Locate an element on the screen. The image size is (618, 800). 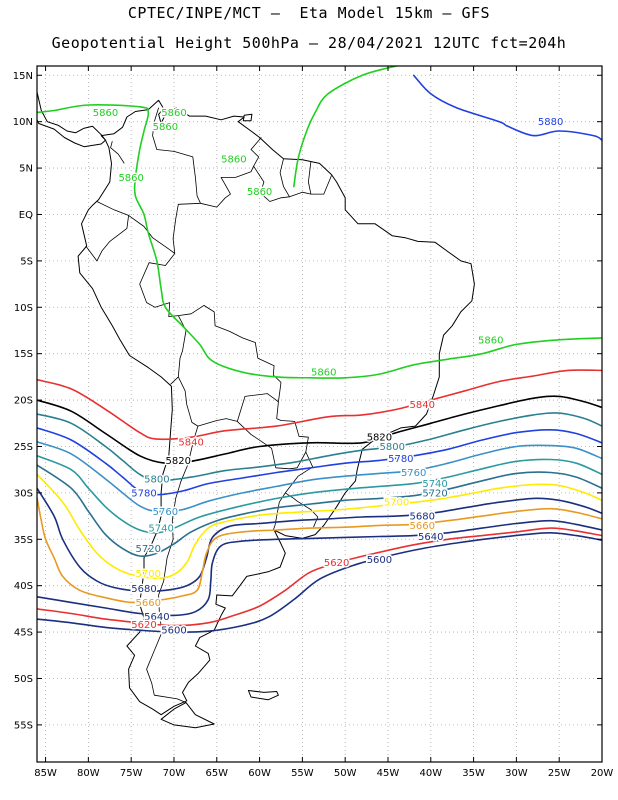
coastline-tierra-del-fuego is located at coordinates (187, 715).